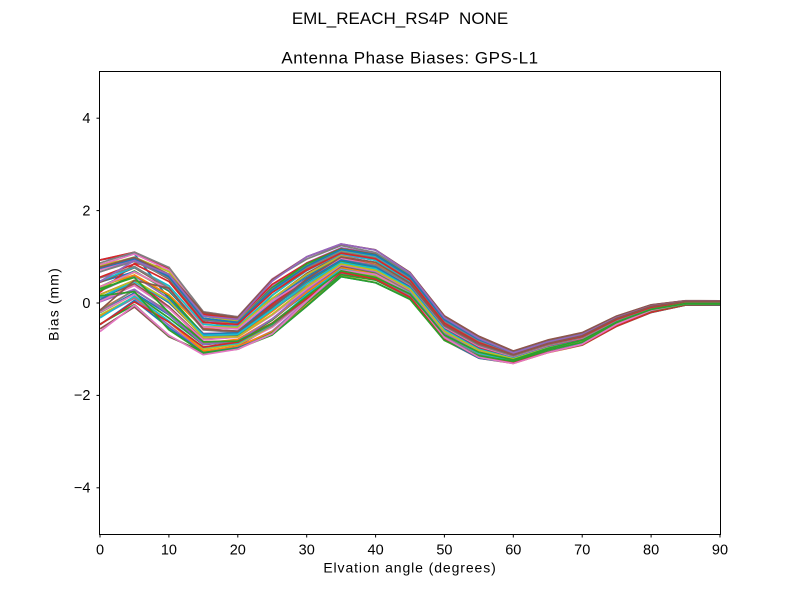 The height and width of the screenshot is (600, 800). Describe the element at coordinates (651, 551) in the screenshot. I see `svg-text: 80` at that location.